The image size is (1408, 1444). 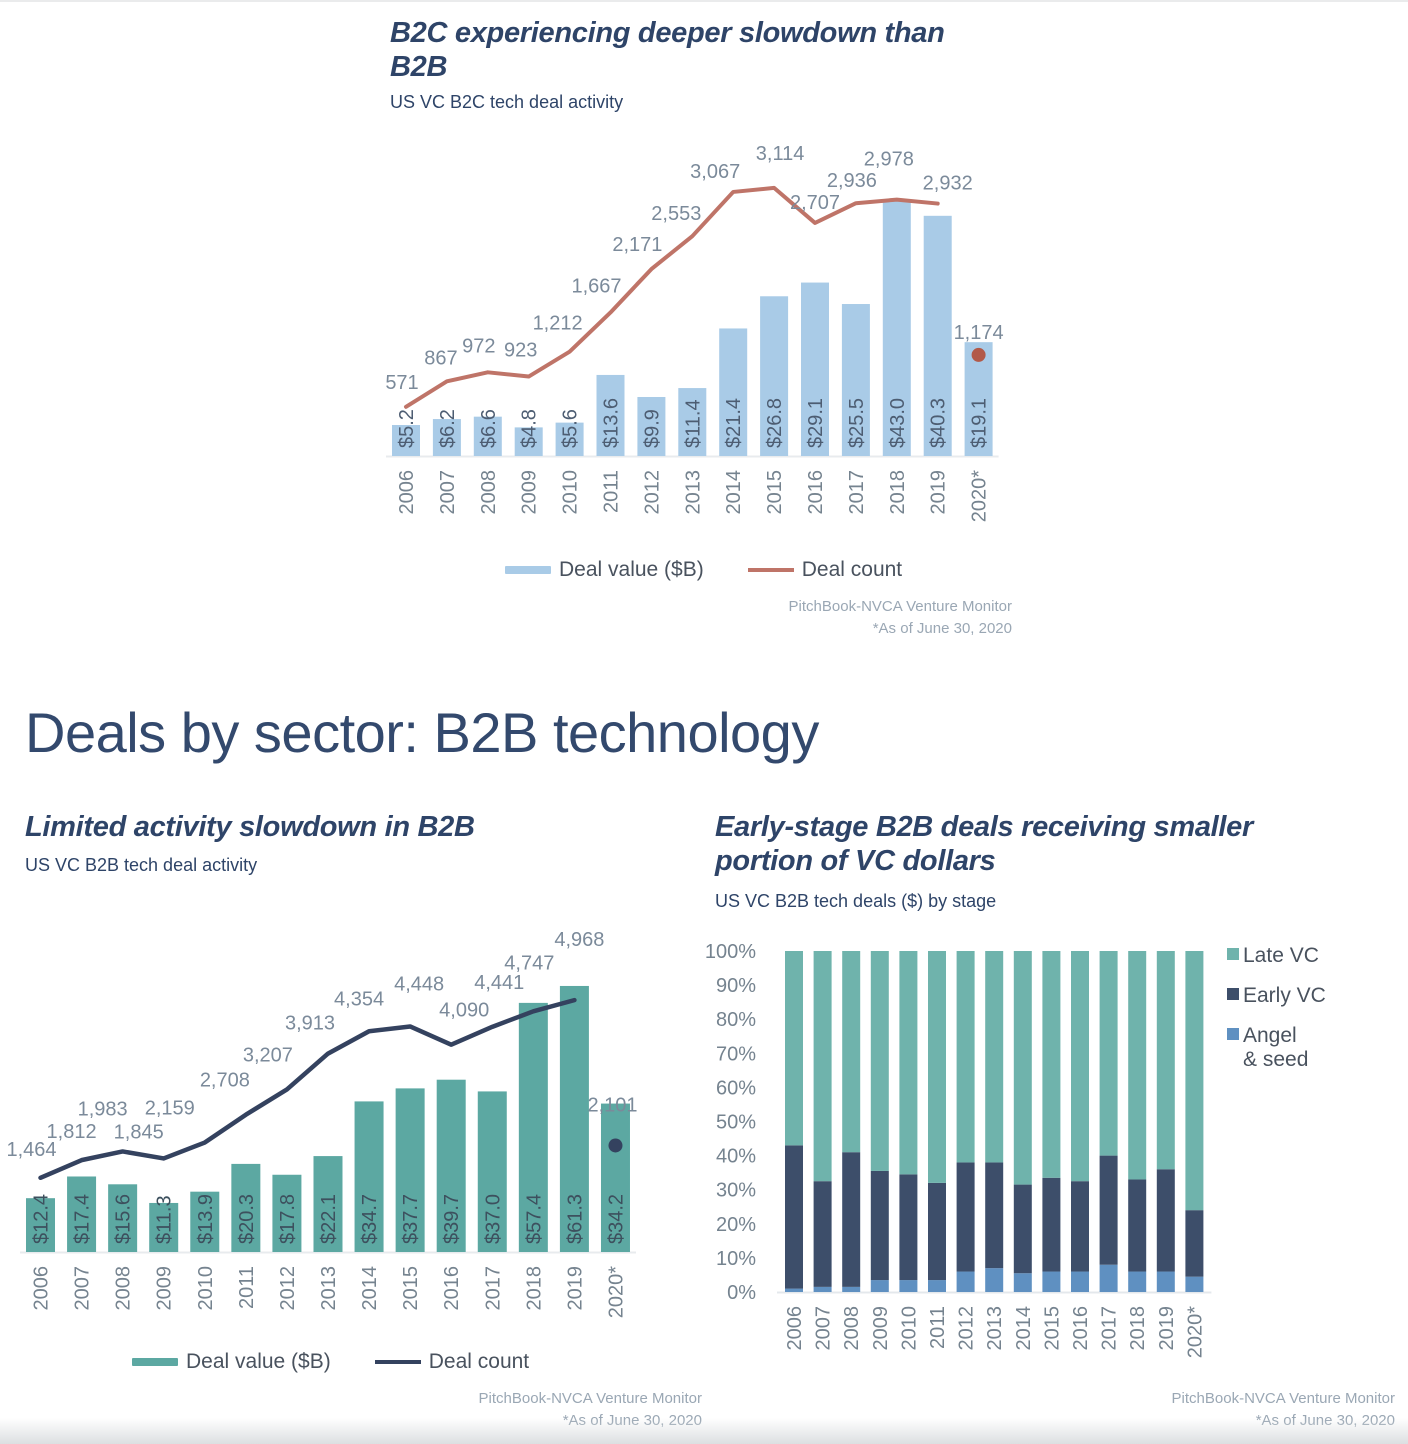 What do you see at coordinates (775, 423) in the screenshot?
I see `bar-value-label: $26.8` at bounding box center [775, 423].